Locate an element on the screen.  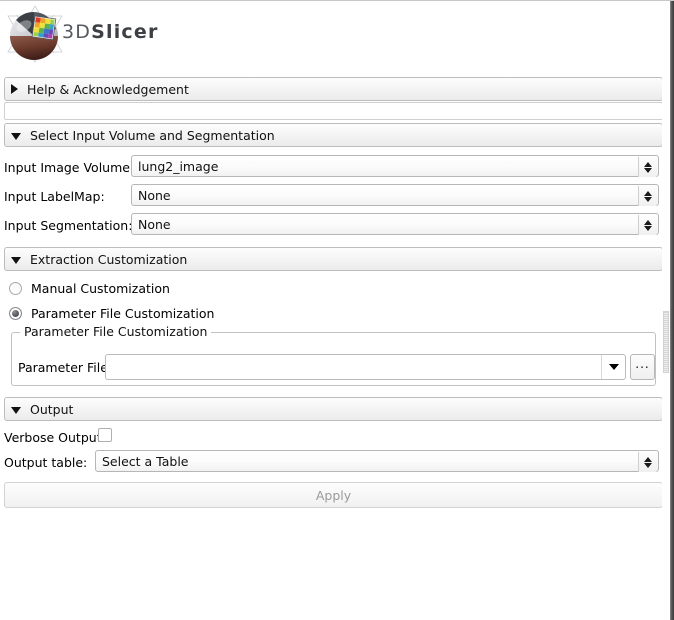
parameter-file-combobox is located at coordinates (365, 367).